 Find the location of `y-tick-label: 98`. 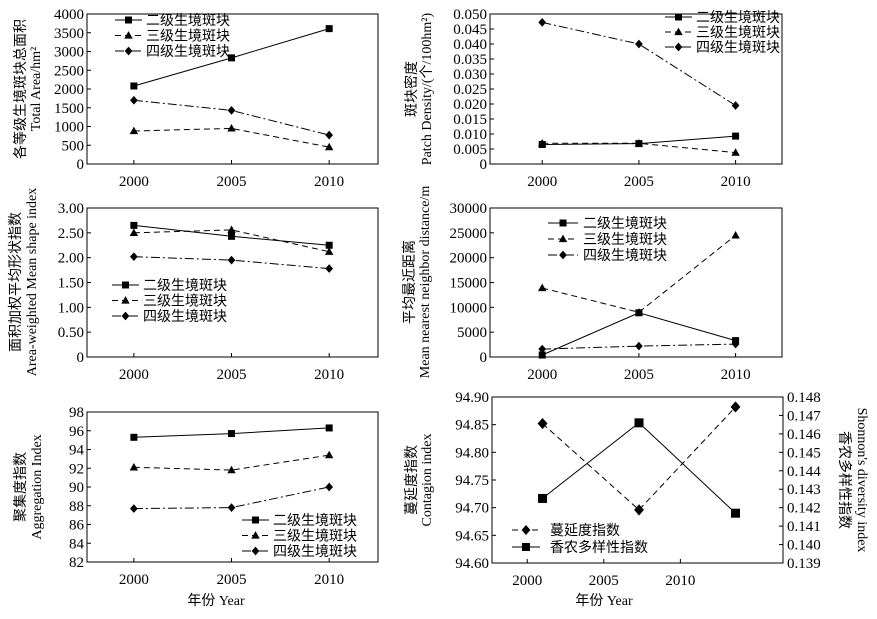

y-tick-label: 98 is located at coordinates (76, 413).